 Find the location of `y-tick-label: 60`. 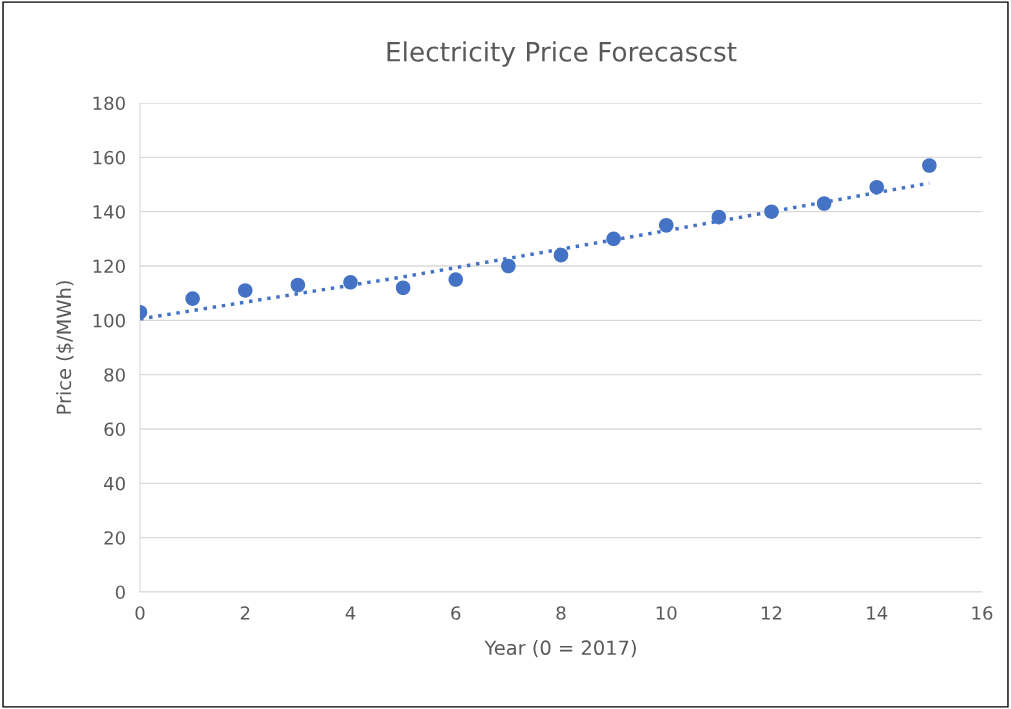

y-tick-label: 60 is located at coordinates (114, 429).